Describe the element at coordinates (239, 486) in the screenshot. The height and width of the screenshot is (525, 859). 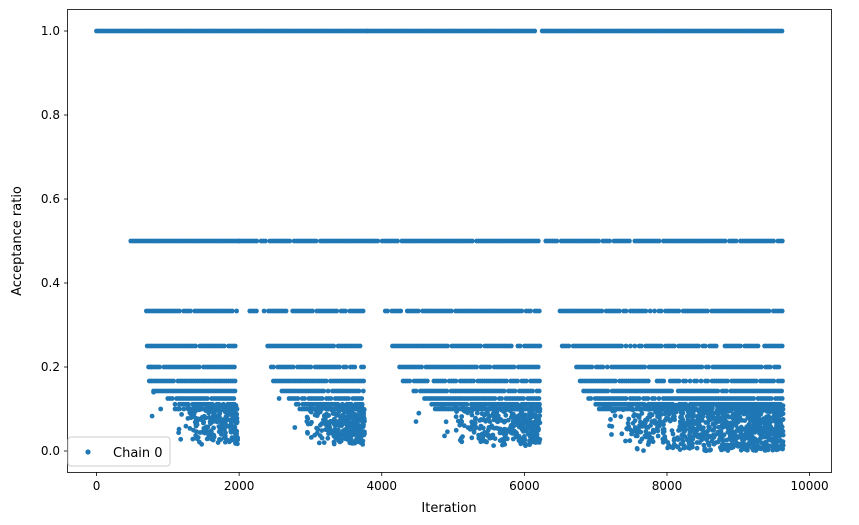
I see `x-tick-label: 2000` at that location.